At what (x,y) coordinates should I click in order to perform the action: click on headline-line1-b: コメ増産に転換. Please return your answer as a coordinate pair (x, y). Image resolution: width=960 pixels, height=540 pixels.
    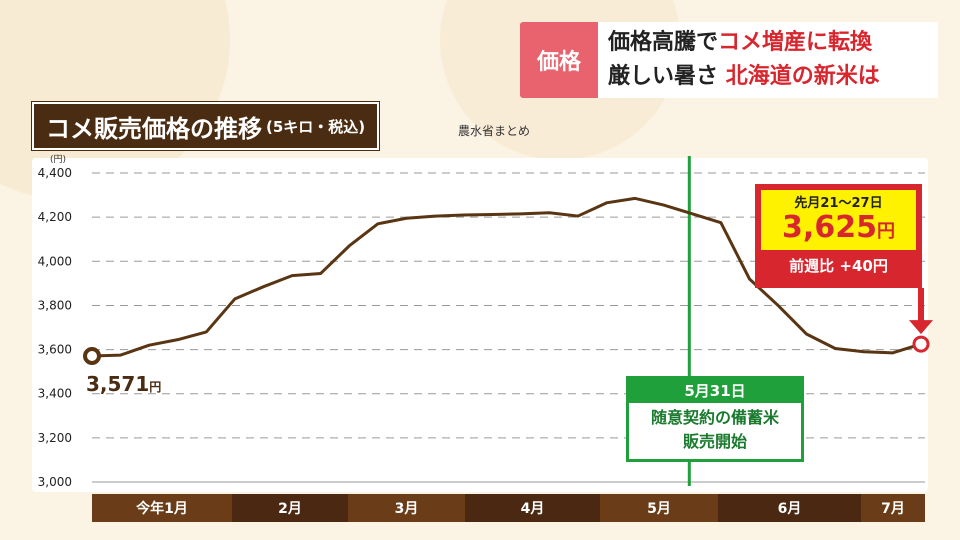
    Looking at the image, I should click on (795, 42).